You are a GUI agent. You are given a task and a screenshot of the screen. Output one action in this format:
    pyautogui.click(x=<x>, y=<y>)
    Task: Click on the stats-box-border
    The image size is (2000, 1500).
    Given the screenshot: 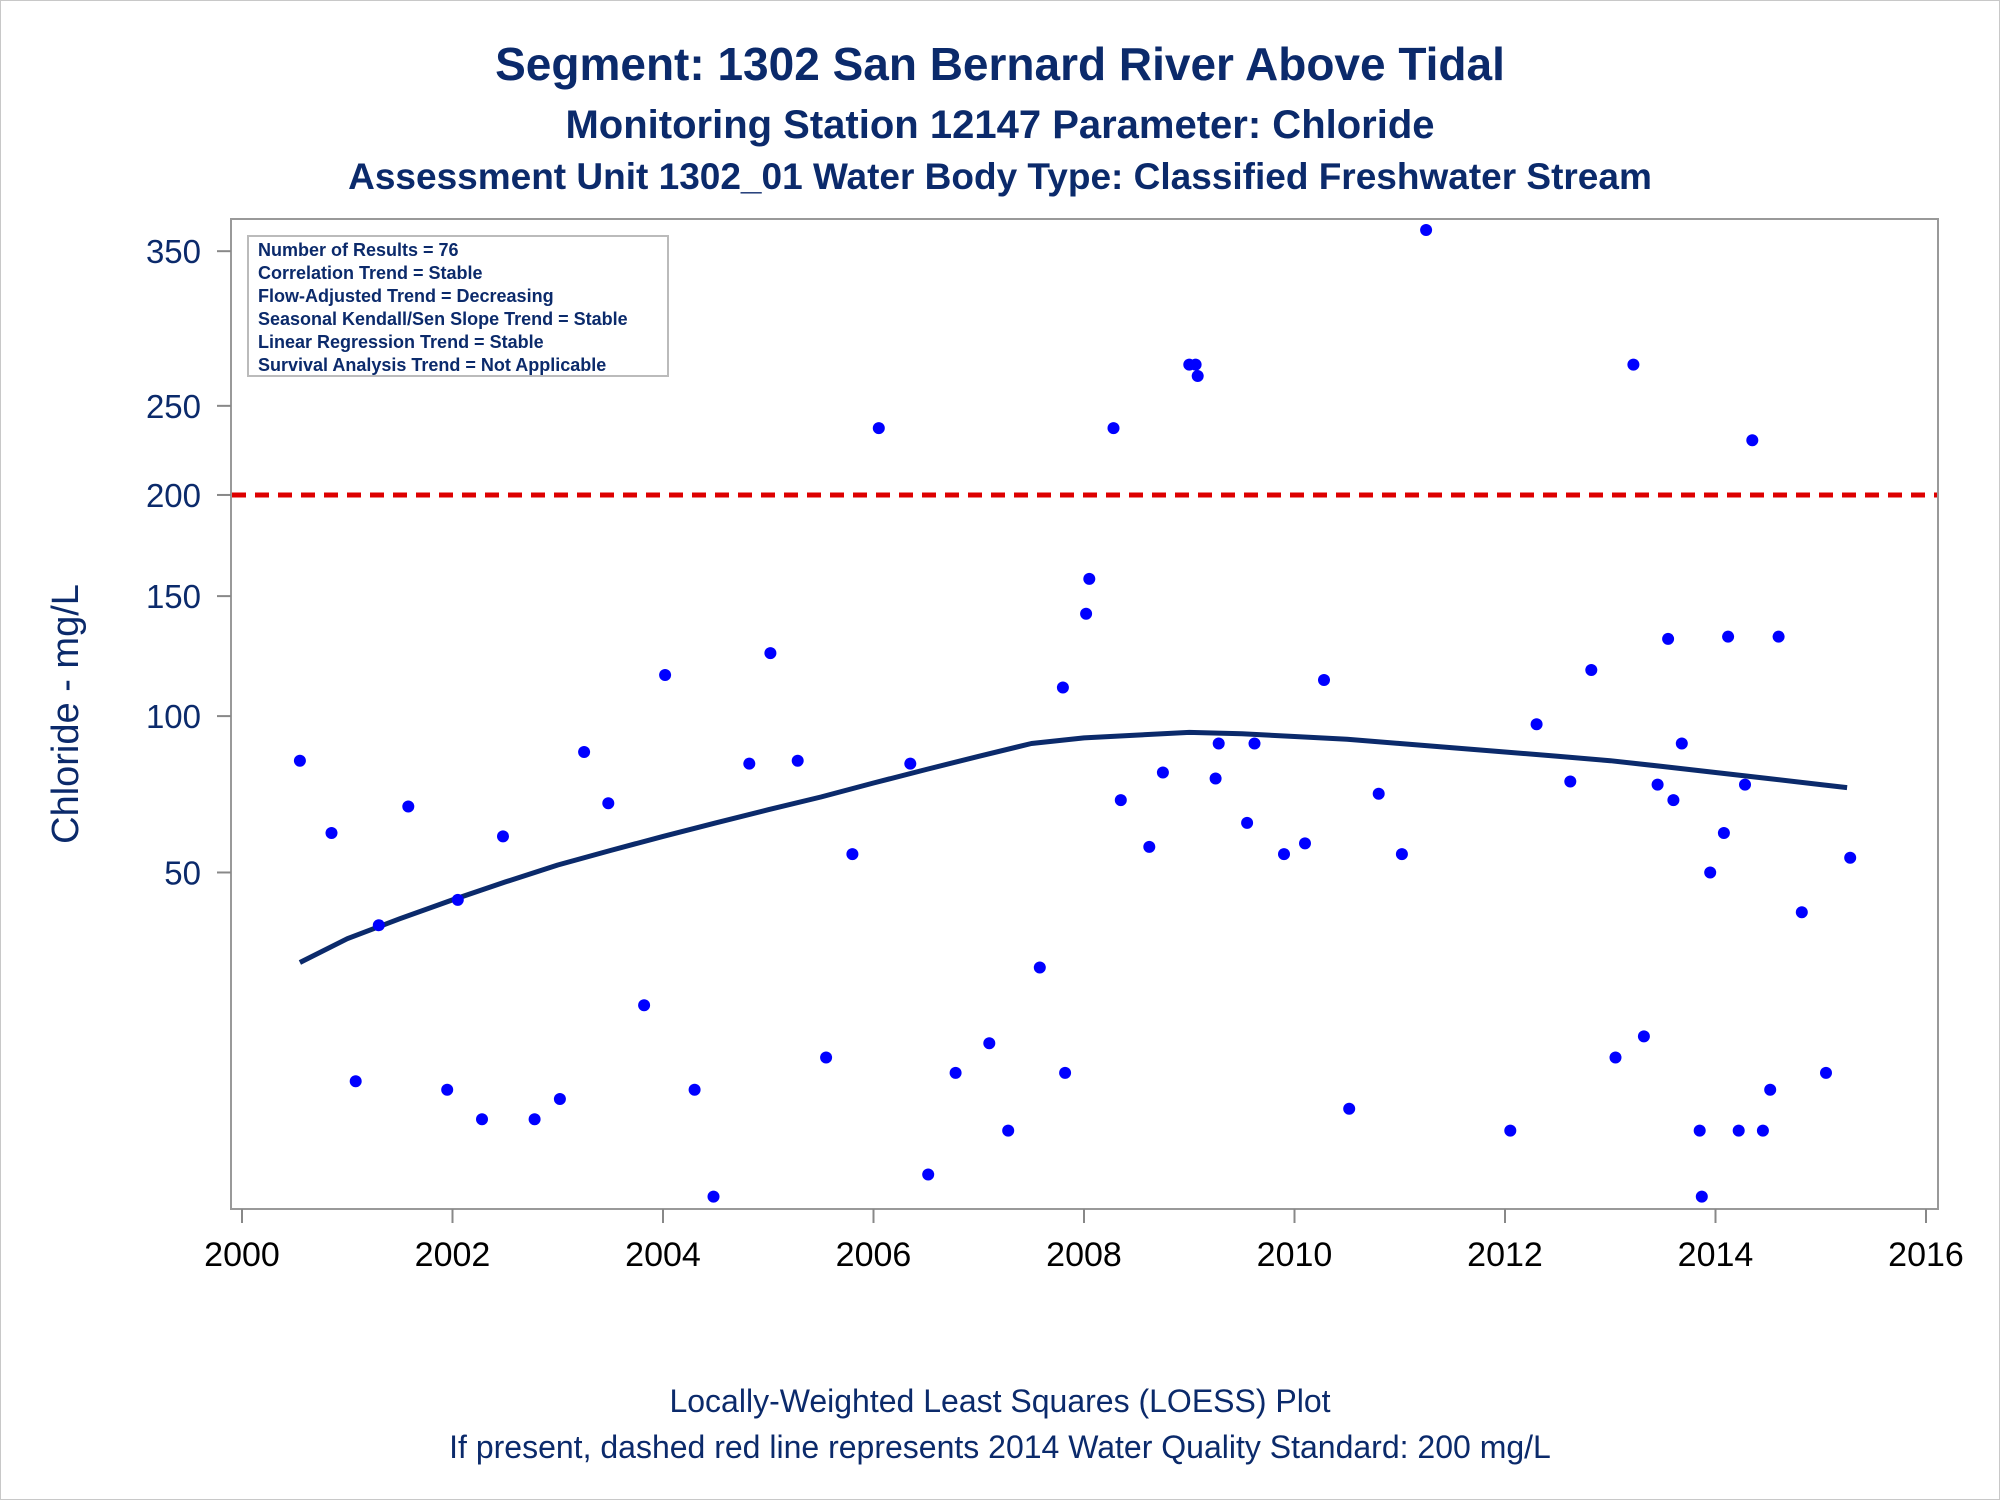 What is the action you would take?
    pyautogui.click(x=458, y=306)
    